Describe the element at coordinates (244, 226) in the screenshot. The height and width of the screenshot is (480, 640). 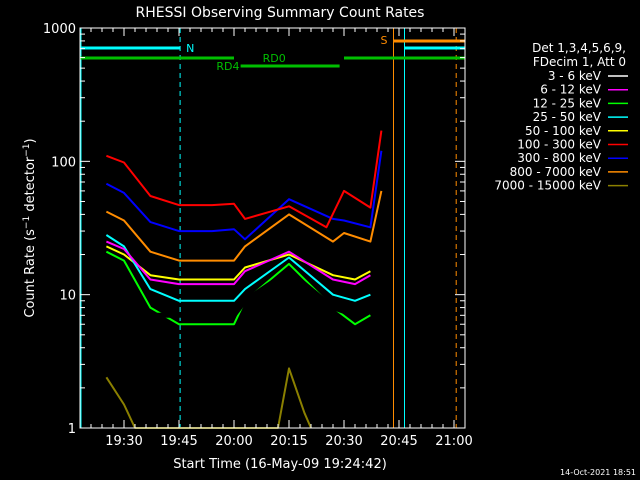
I see `series-line-800-7000-kev` at that location.